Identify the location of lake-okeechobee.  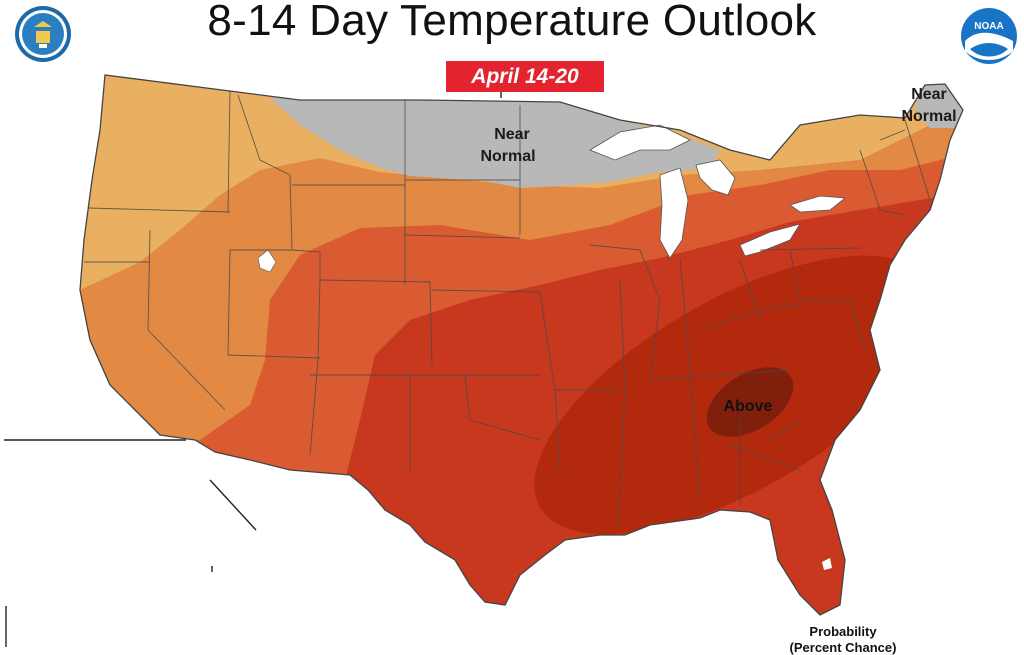
(827, 564).